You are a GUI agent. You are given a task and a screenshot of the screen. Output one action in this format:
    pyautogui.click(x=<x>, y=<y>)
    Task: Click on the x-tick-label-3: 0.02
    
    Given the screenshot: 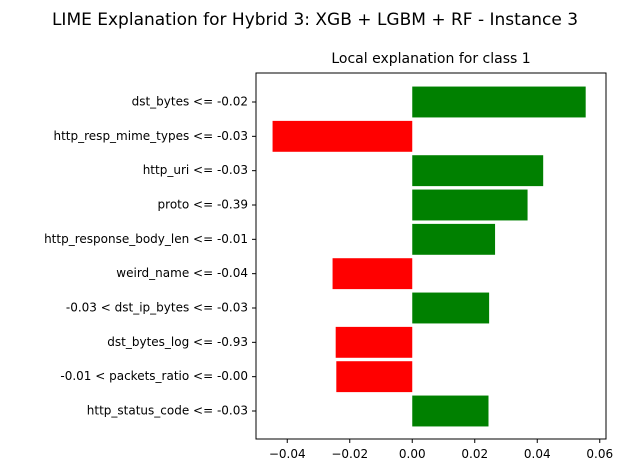 What is the action you would take?
    pyautogui.click(x=474, y=454)
    